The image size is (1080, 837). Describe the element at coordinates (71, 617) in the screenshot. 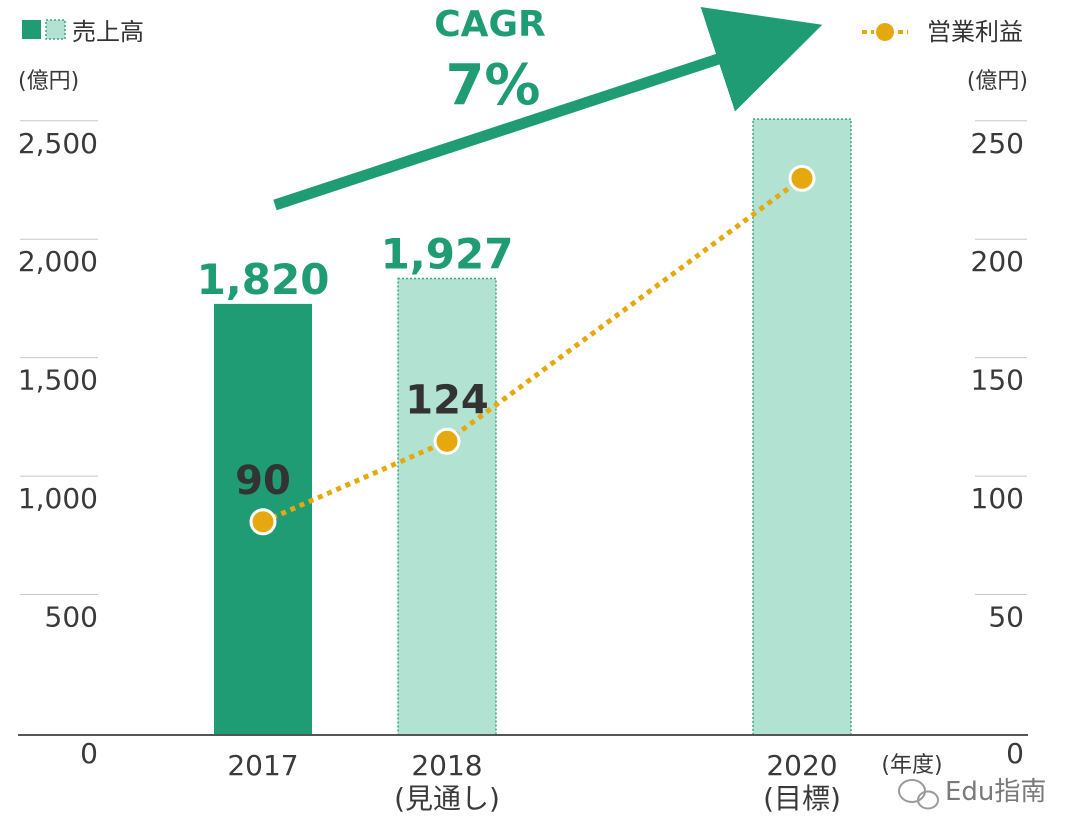

I see `y-left-tick-label: 500` at that location.